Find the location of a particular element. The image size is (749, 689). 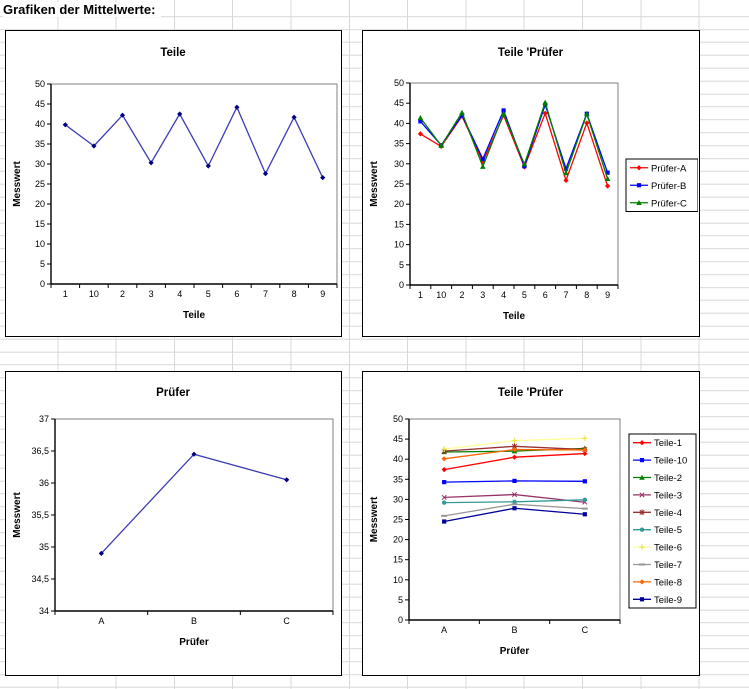

y-tick-label: 34 is located at coordinates (44, 611).